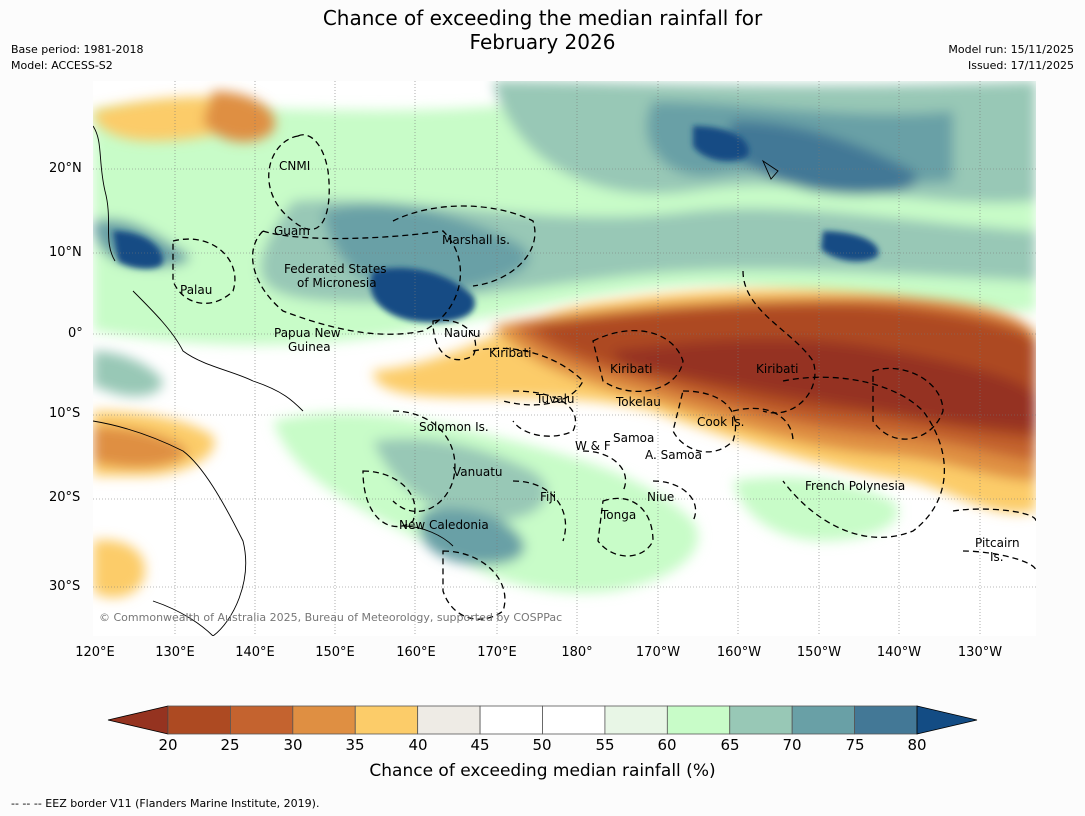  I want to click on cb-label-35: 35, so click(355, 745).